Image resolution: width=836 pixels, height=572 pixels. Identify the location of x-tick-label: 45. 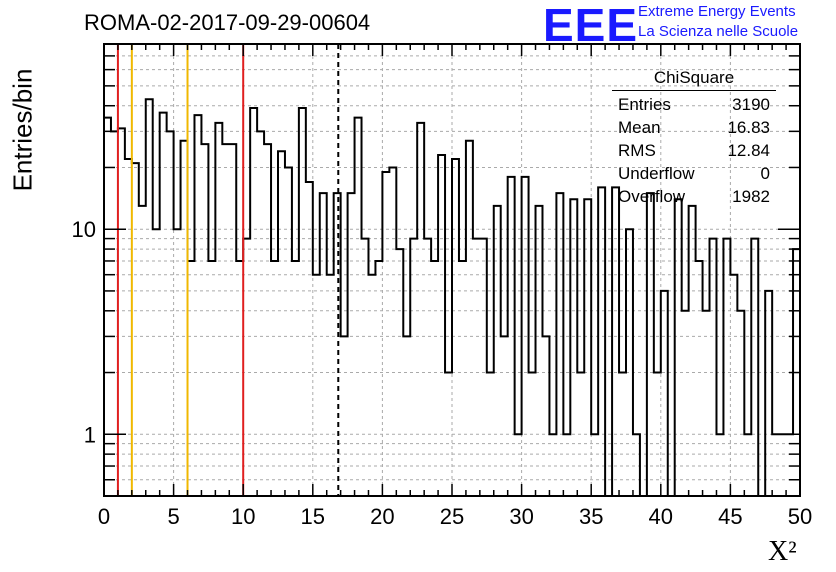
(730, 516).